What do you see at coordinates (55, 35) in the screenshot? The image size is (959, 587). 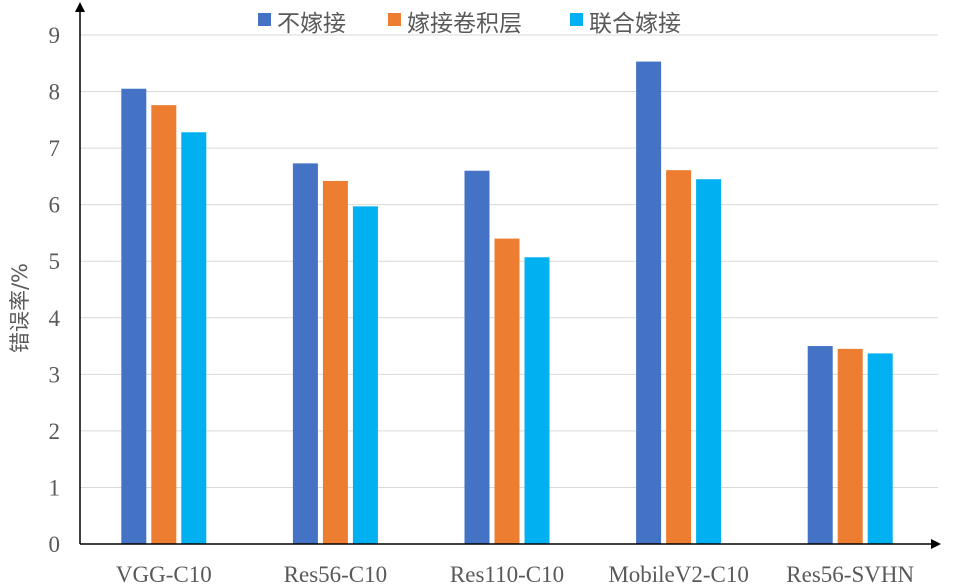 I see `y-tick-label: 9` at bounding box center [55, 35].